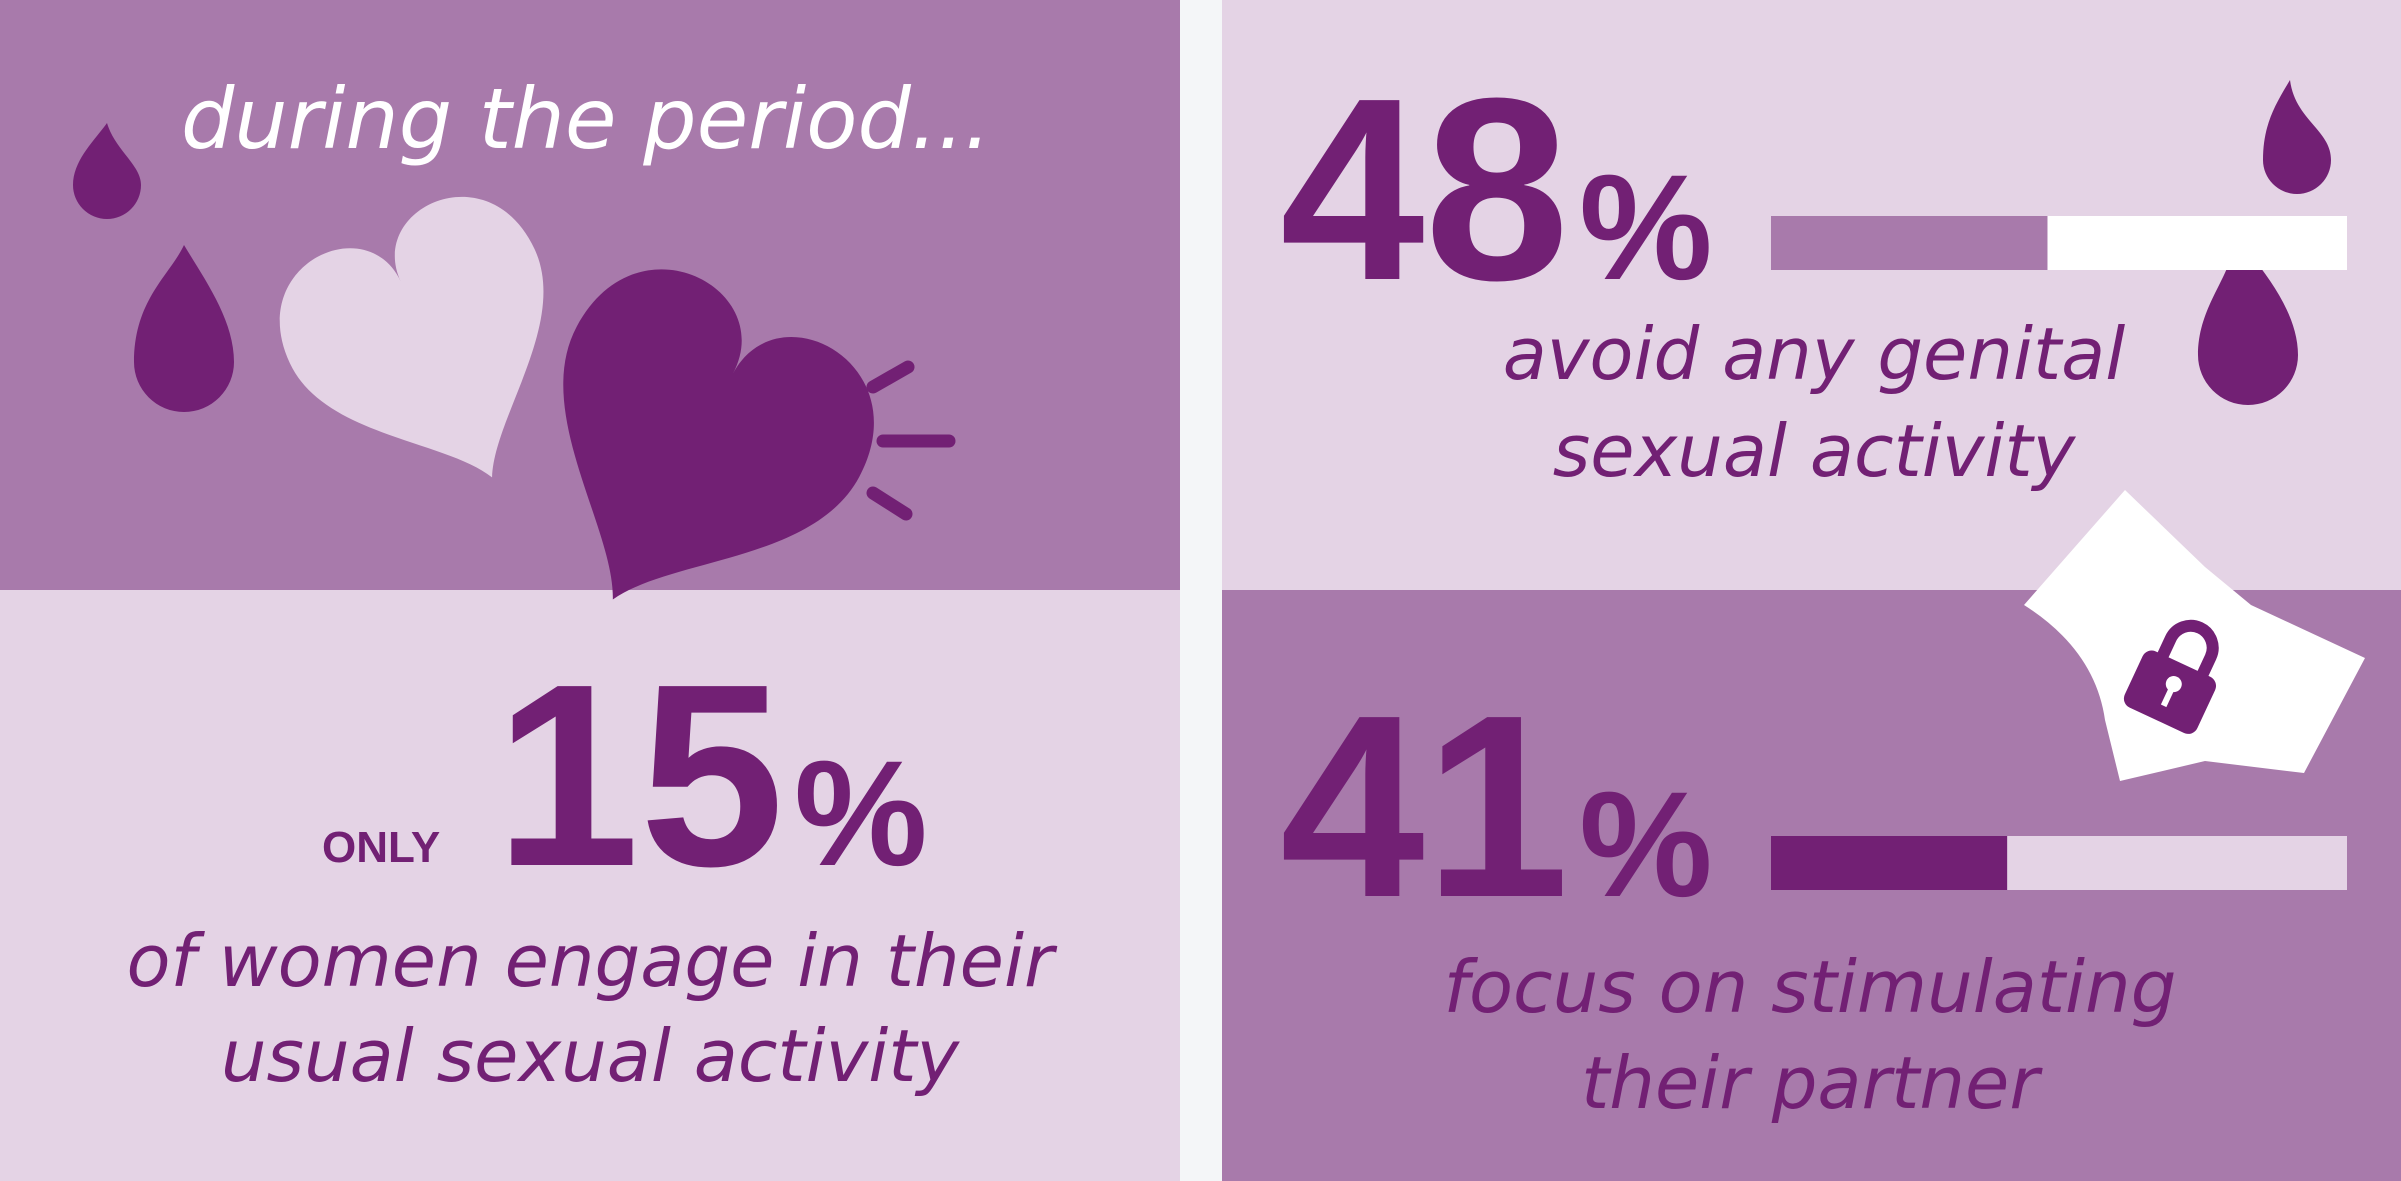 The width and height of the screenshot is (2401, 1181). I want to click on caption: focus on stimulating, so click(1810, 987).